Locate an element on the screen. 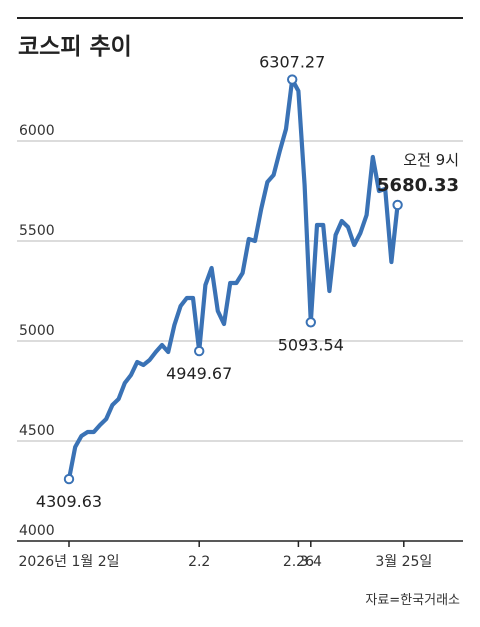 Image resolution: width=480 pixels, height=627 pixels. data-label: 5680.33 is located at coordinates (418, 185).